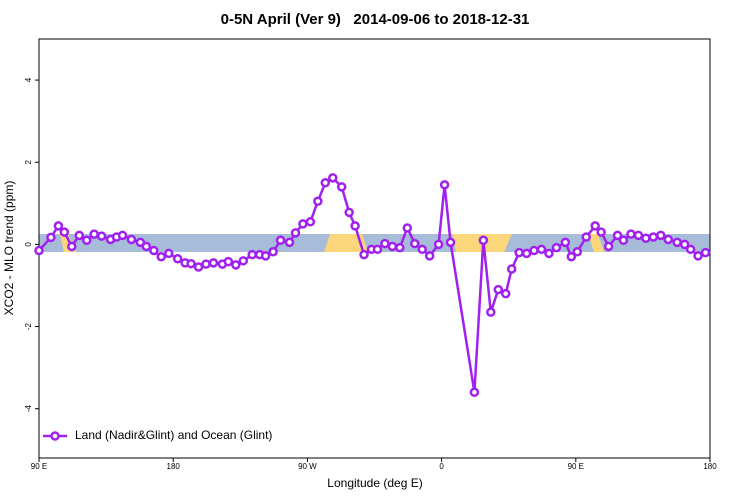  I want to click on x-axis-label: Longitude (deg E), so click(374, 483).